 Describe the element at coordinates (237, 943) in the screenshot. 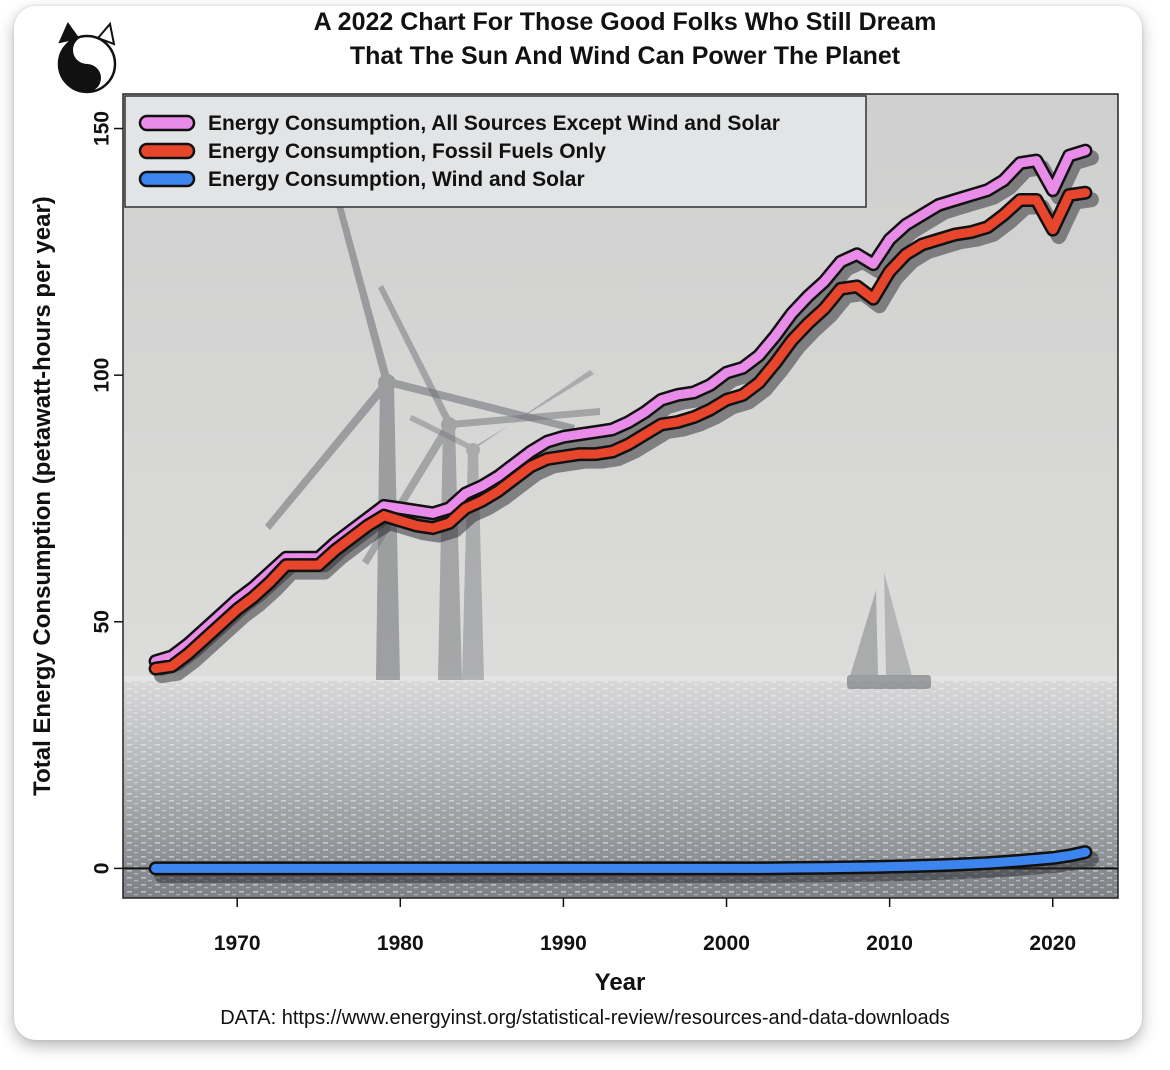

I see `x-tick-label: 1970` at that location.